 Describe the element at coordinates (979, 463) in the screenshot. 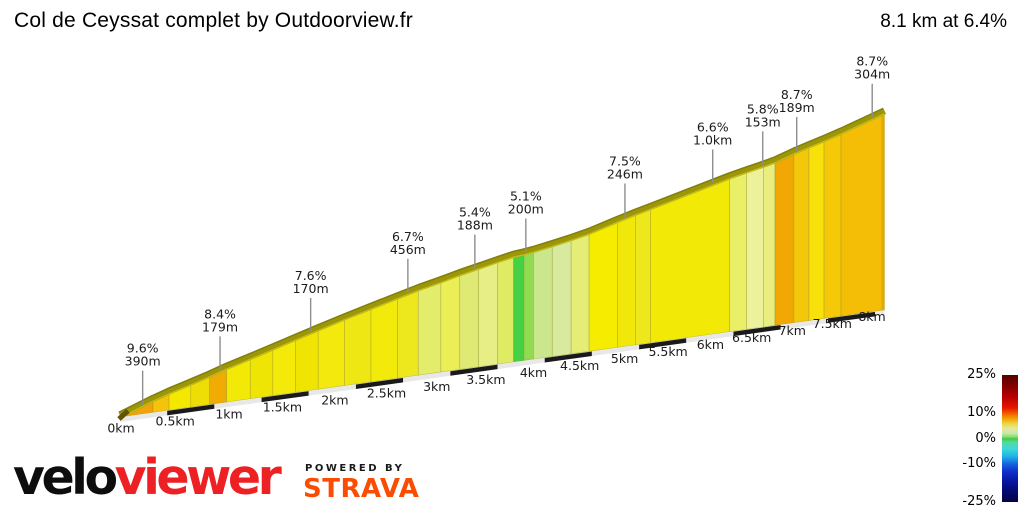

I see `legend-tick-label: -10%` at that location.